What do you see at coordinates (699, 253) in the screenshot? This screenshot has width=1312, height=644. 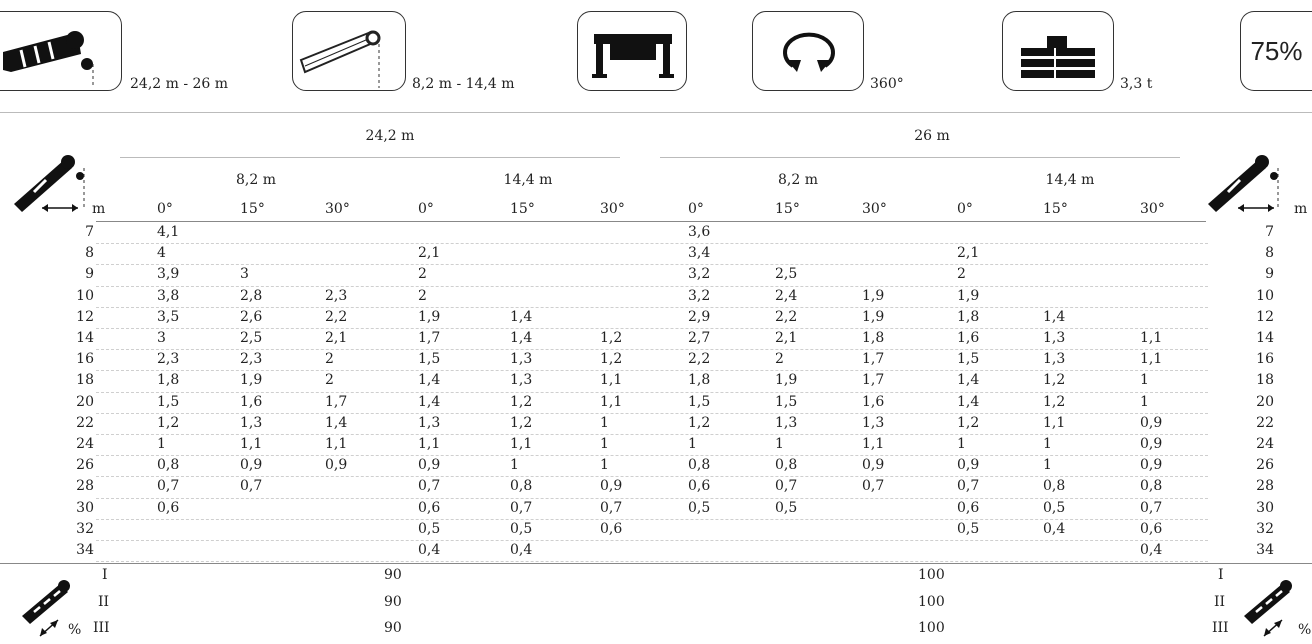 I see `load-value-cell: 3,4` at bounding box center [699, 253].